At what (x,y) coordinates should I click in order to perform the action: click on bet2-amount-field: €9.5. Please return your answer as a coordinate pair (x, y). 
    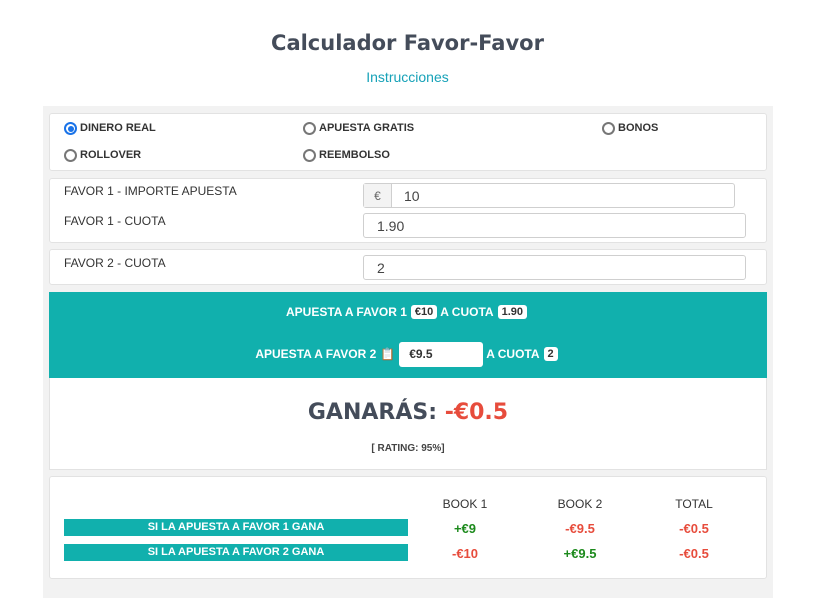
    Looking at the image, I should click on (441, 354).